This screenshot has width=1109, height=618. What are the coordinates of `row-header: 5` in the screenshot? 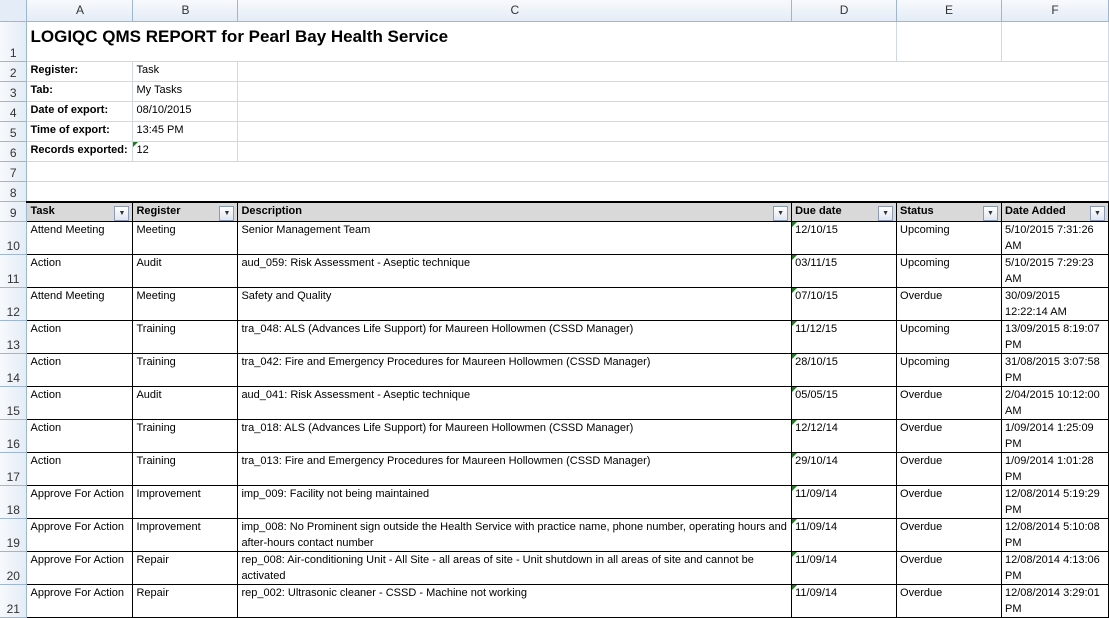 It's located at (14, 131).